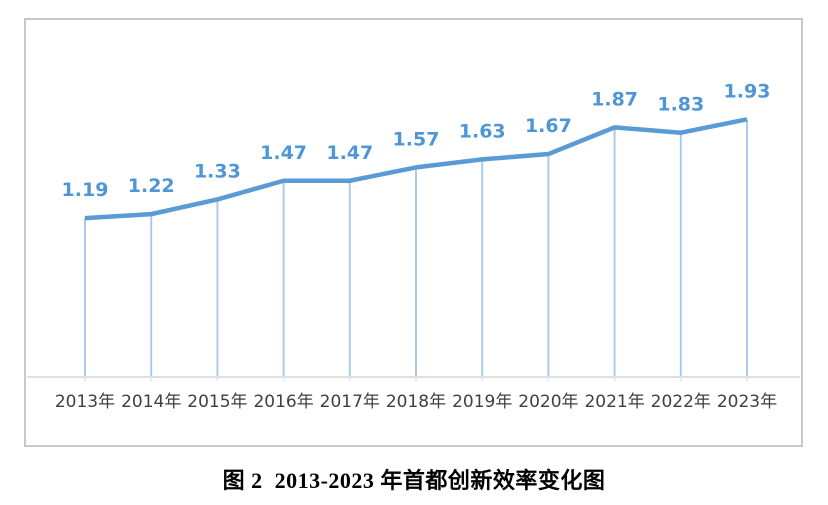  Describe the element at coordinates (151, 402) in the screenshot. I see `x-axis-label: 2014年` at that location.